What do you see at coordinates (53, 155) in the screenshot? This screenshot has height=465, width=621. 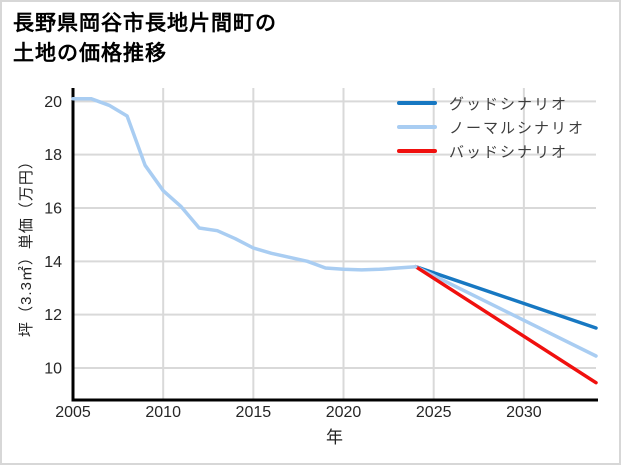 I see `y-tick-label: 18` at bounding box center [53, 155].